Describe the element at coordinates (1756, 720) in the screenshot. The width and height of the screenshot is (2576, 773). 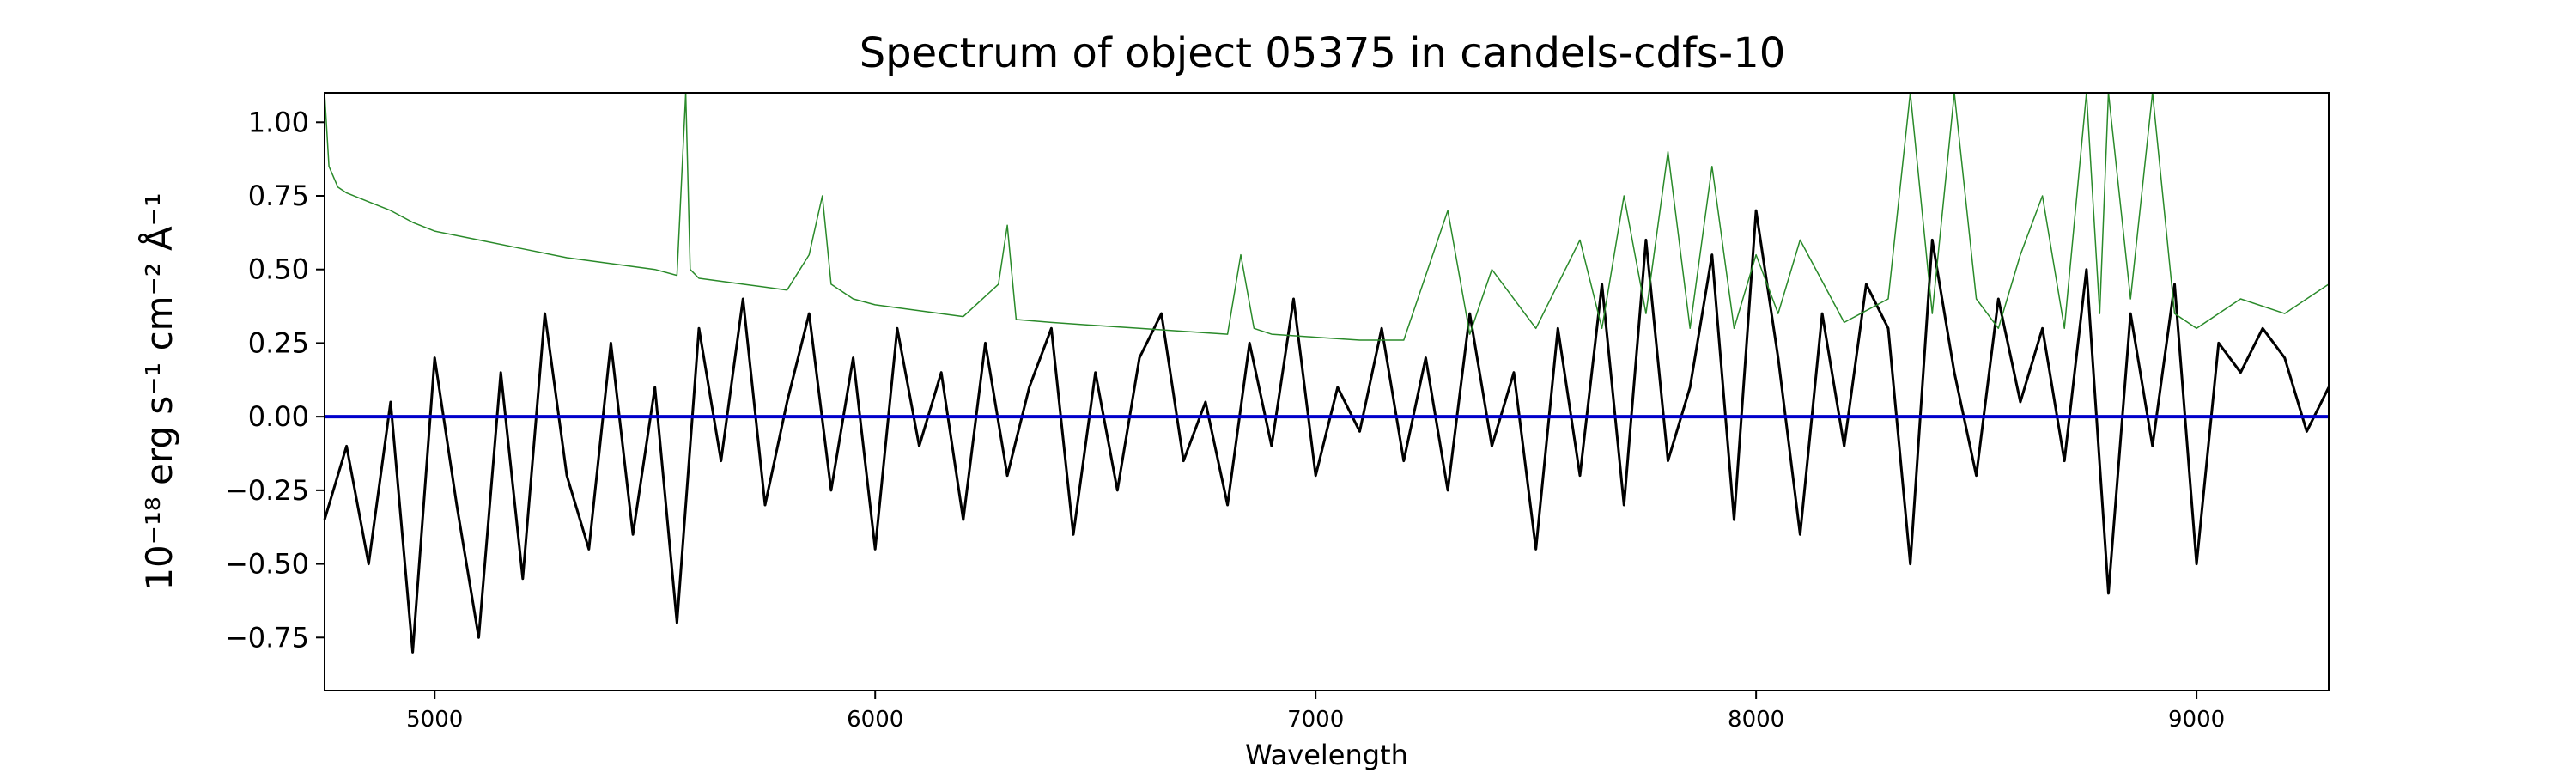
I see `x-tick-label: 8000` at that location.